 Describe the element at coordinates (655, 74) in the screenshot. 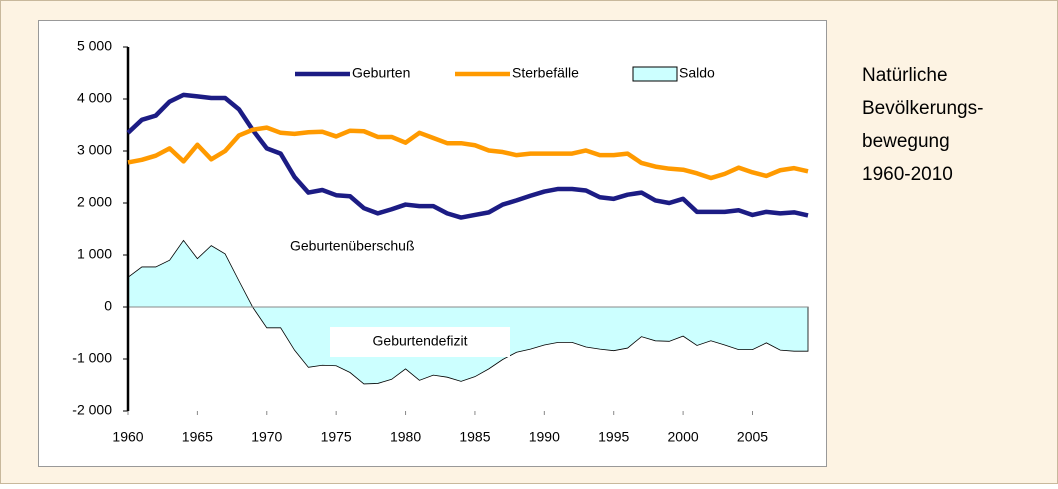

I see `legend-swatch` at that location.